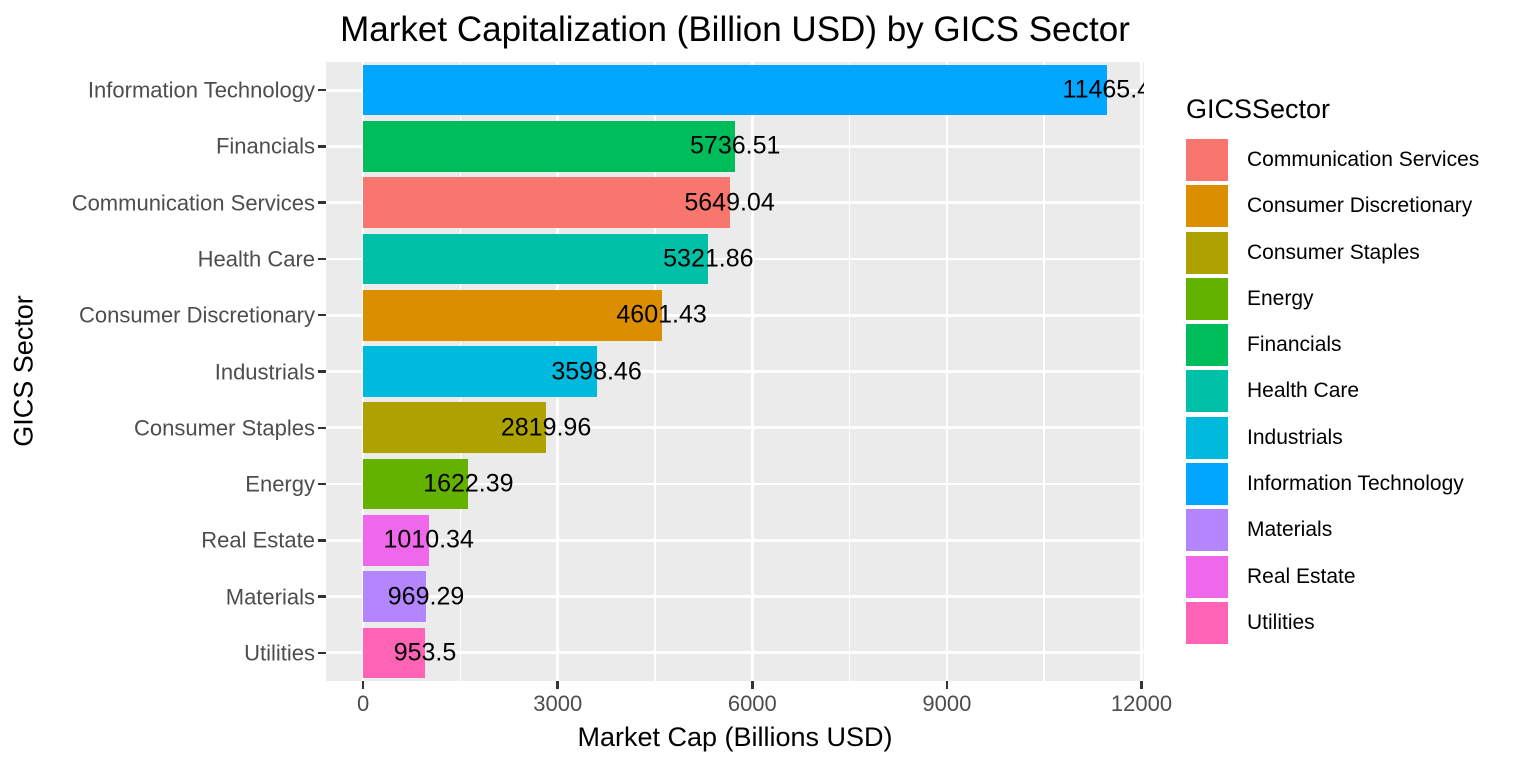  I want to click on y-axis-label: Health Care, so click(256, 259).